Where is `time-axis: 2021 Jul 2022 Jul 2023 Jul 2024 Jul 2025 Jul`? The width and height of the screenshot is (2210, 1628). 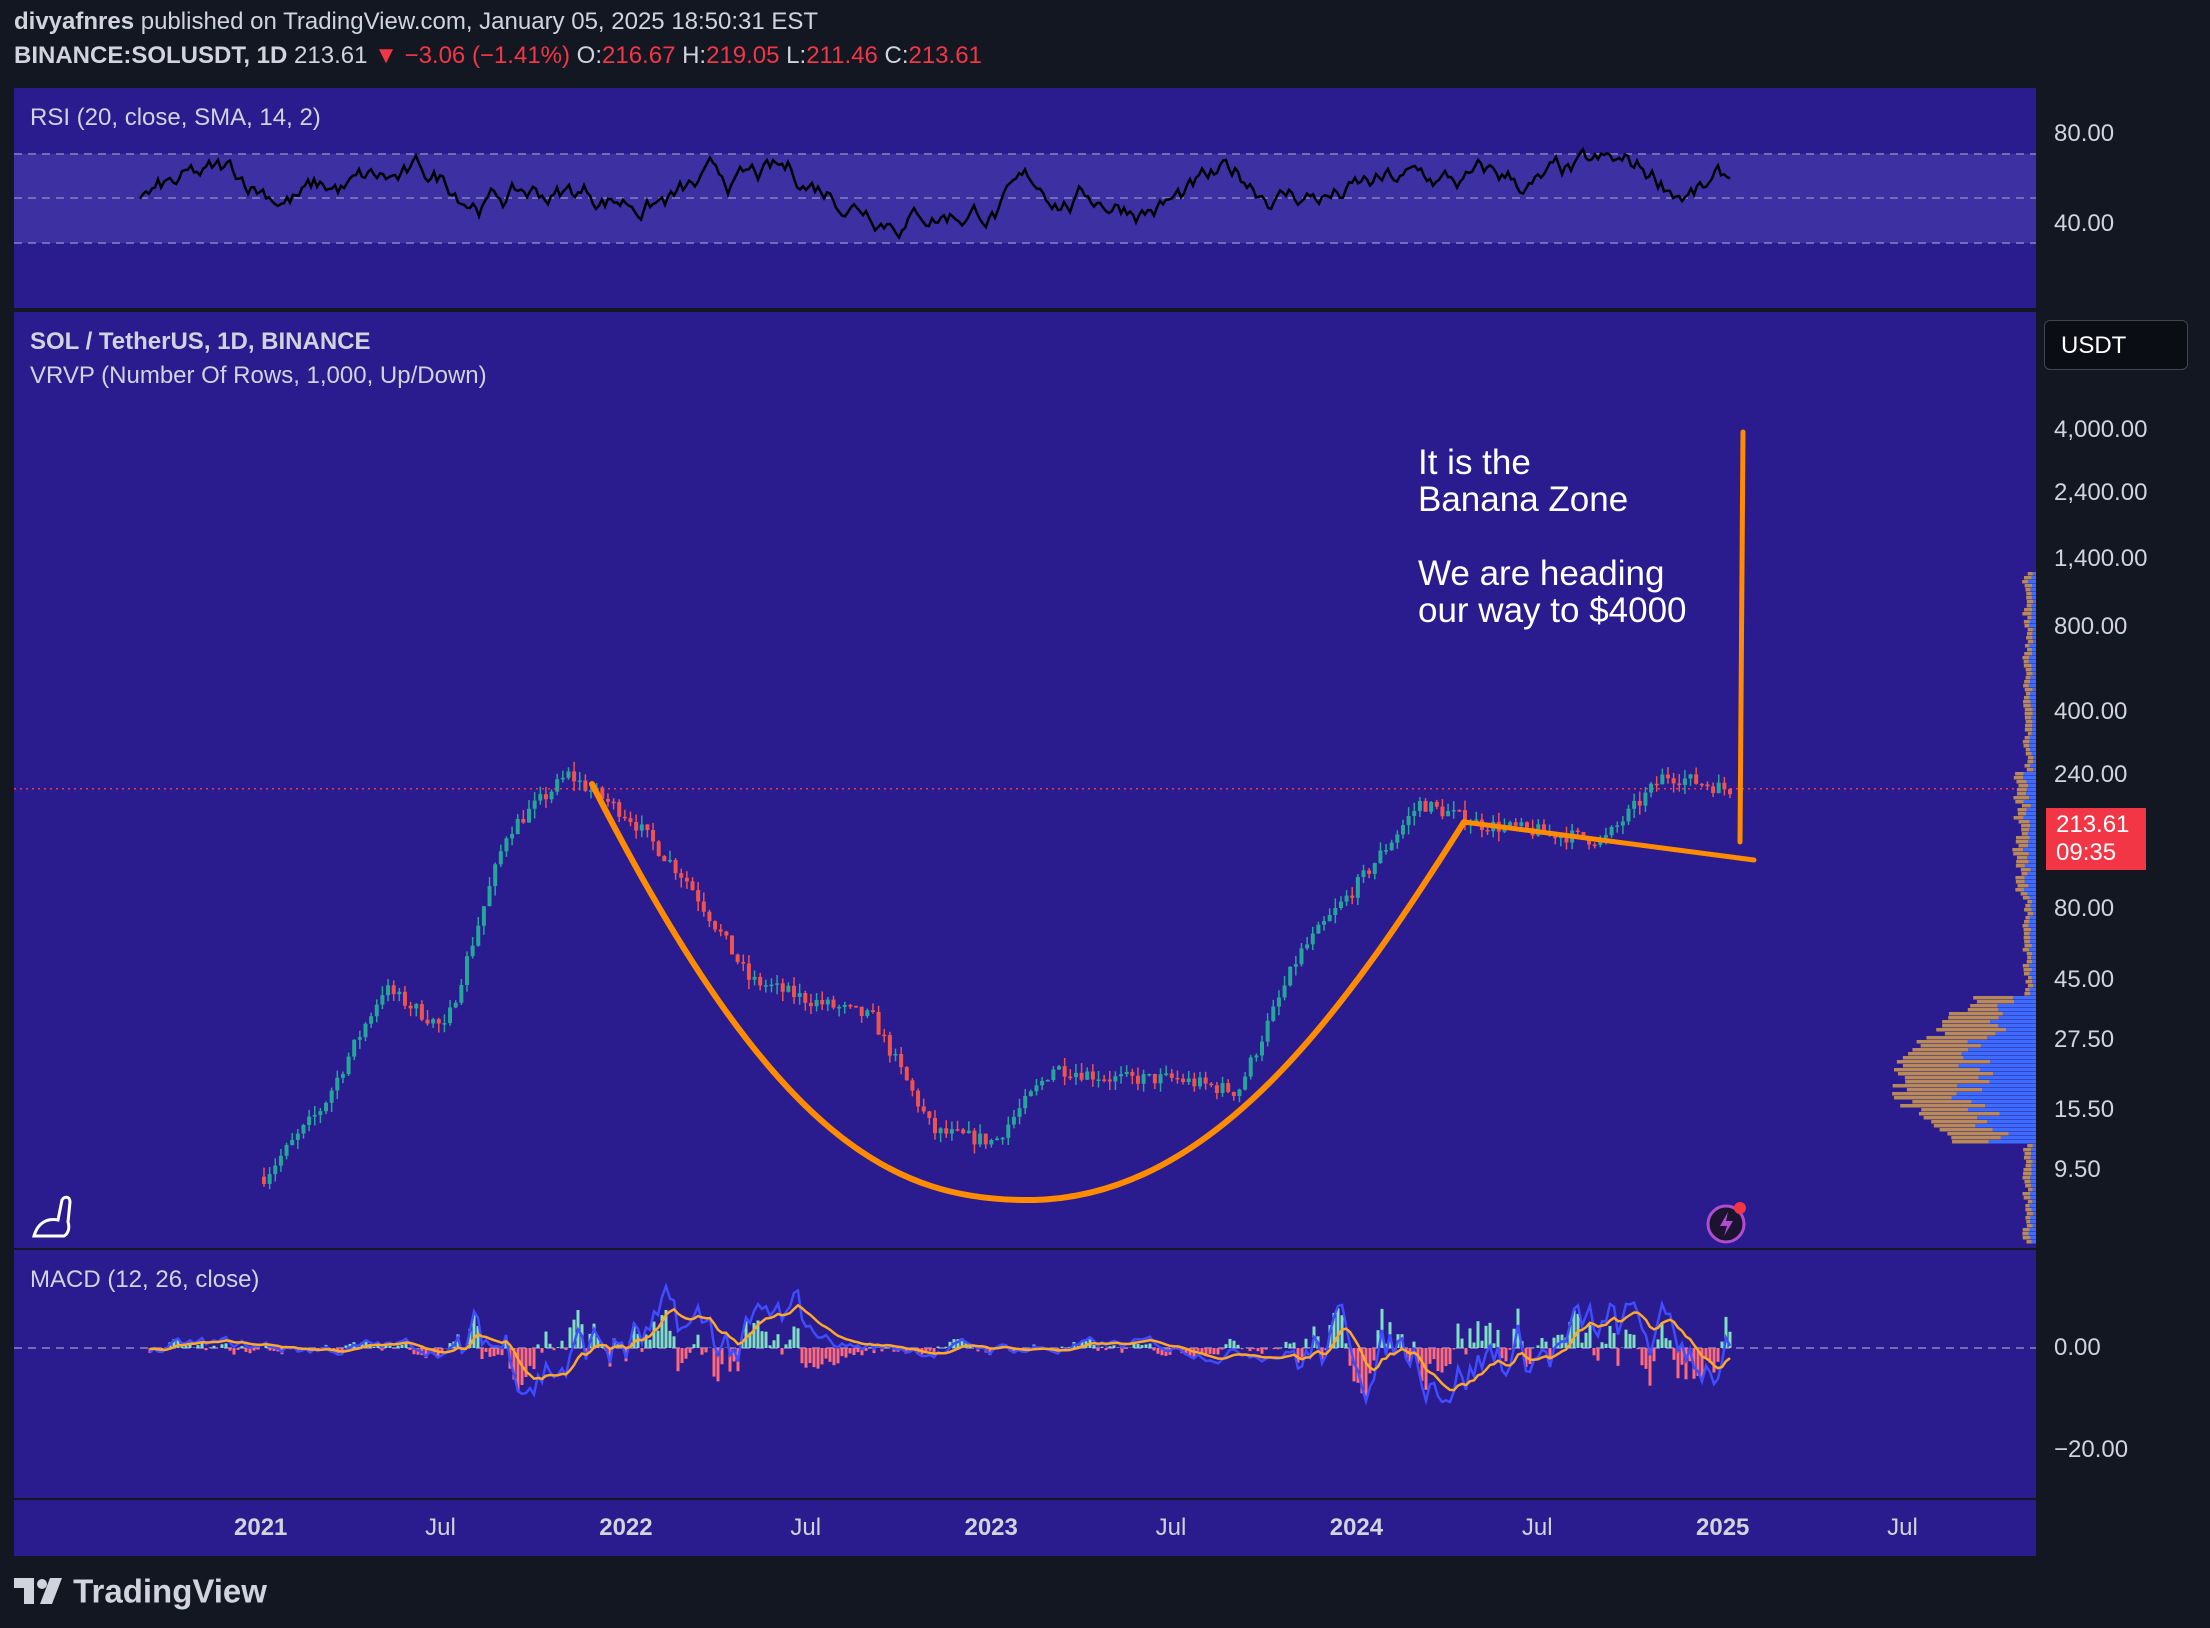 time-axis: 2021 Jul 2022 Jul 2023 Jul 2024 Jul 2025 Jul is located at coordinates (1025, 1528).